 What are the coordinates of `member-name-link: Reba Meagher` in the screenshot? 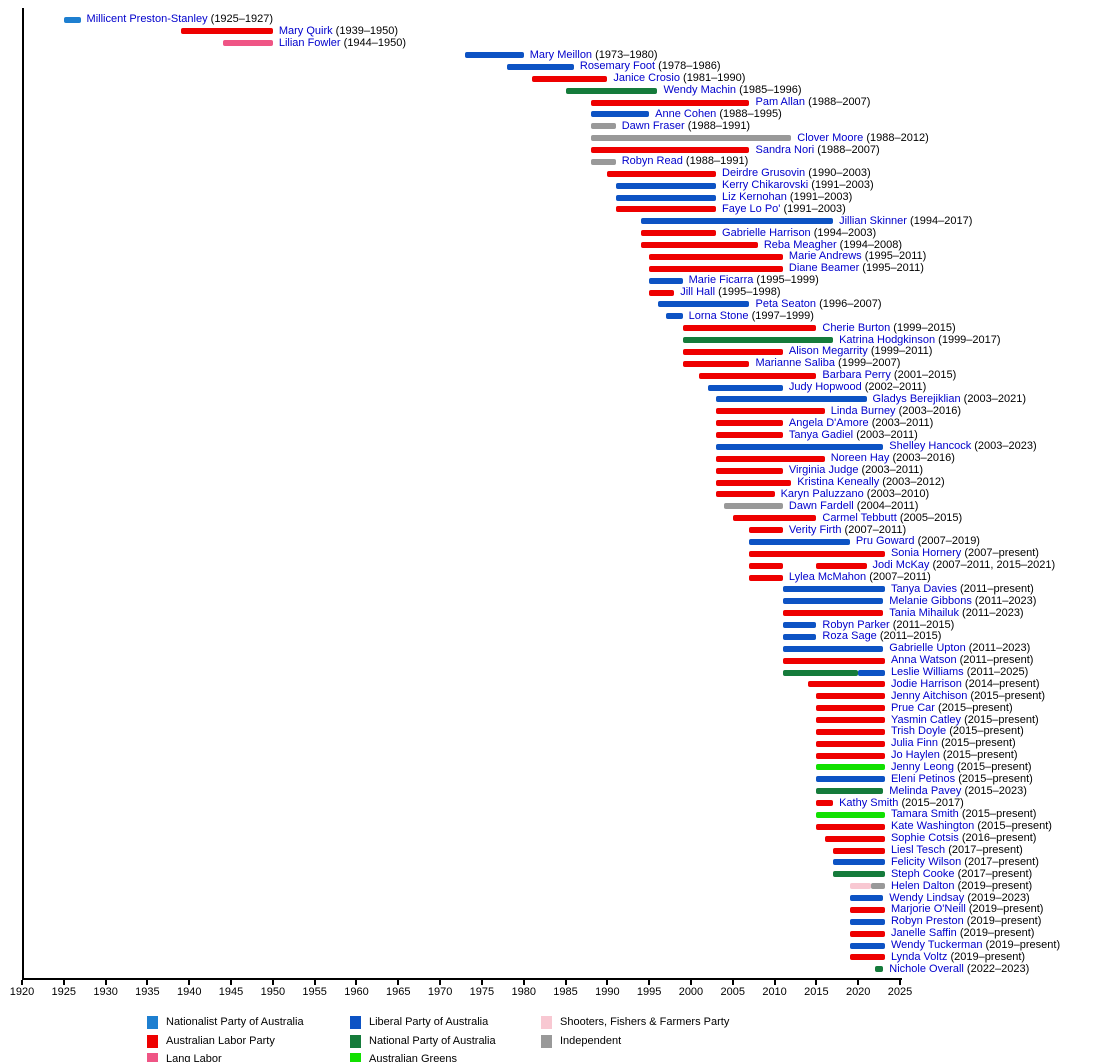 It's located at (800, 244).